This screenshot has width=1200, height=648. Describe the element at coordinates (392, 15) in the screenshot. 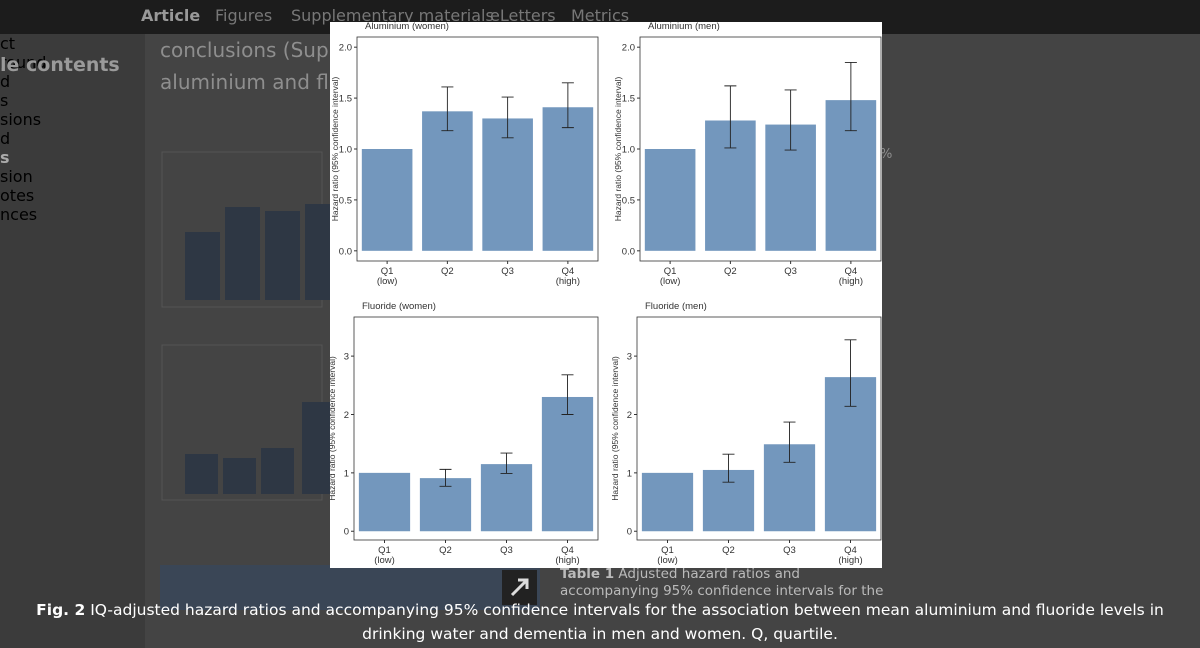

I see `nav-tab: Supplementary materials` at that location.